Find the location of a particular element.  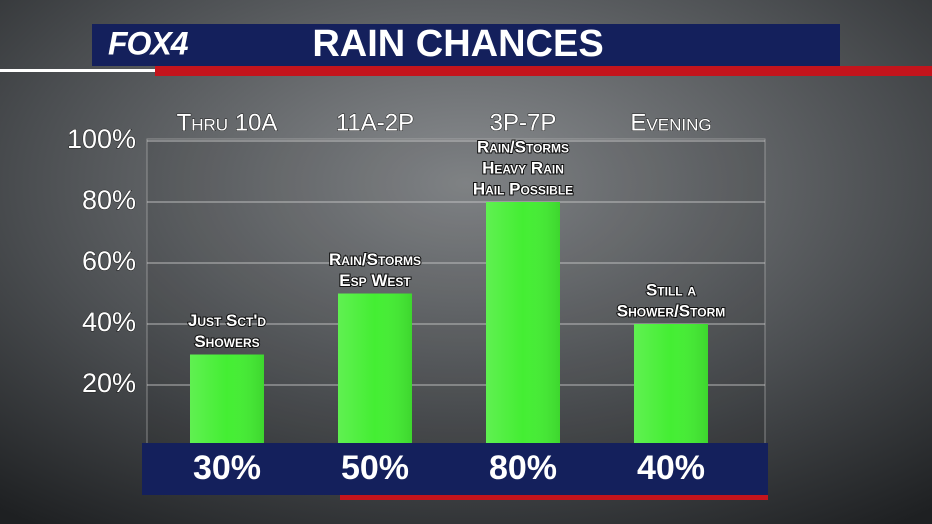

annotation: Showers is located at coordinates (226, 341).